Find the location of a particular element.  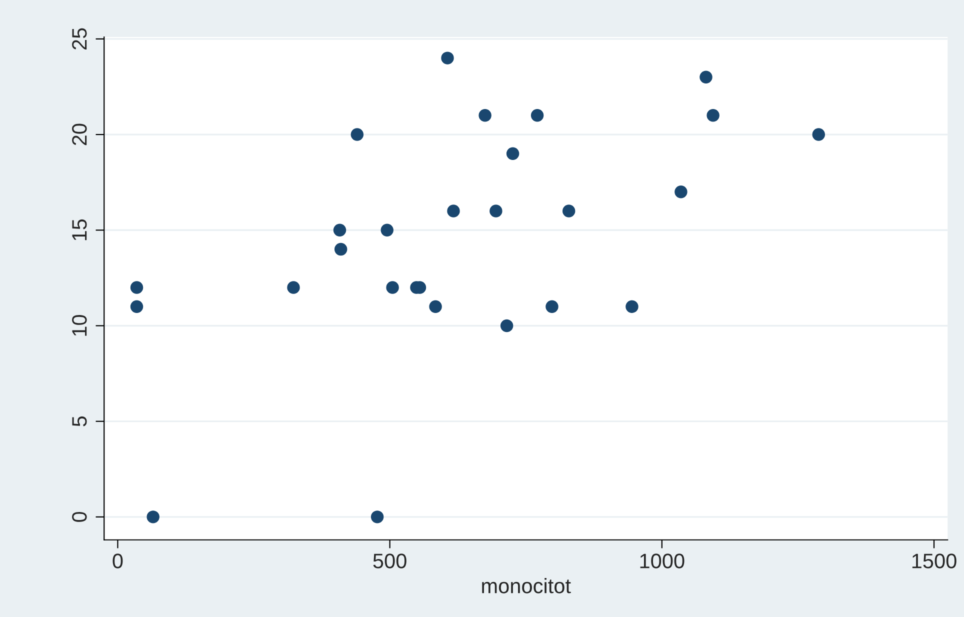

y-tick-label: 10 is located at coordinates (79, 325).